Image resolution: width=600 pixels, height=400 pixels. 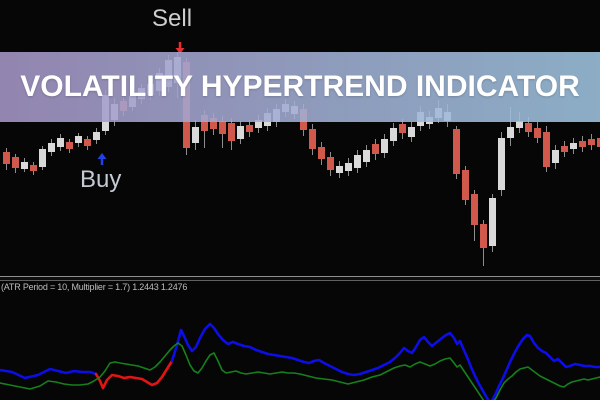 What do you see at coordinates (300, 278) in the screenshot?
I see `panel-divider` at bounding box center [300, 278].